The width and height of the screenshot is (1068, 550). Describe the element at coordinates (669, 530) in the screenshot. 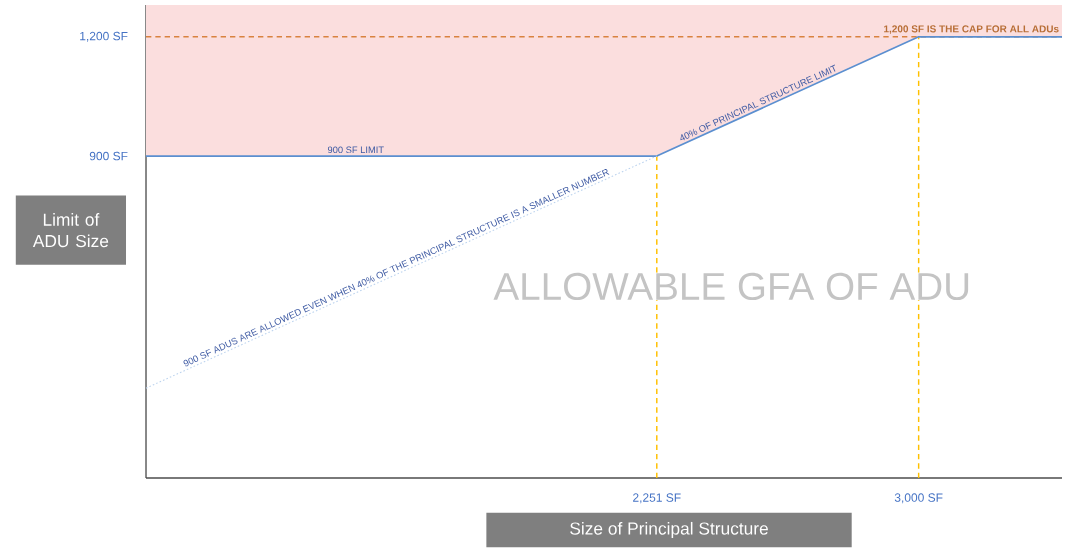

I see `x-axis-title: Size of Principal Structure` at that location.